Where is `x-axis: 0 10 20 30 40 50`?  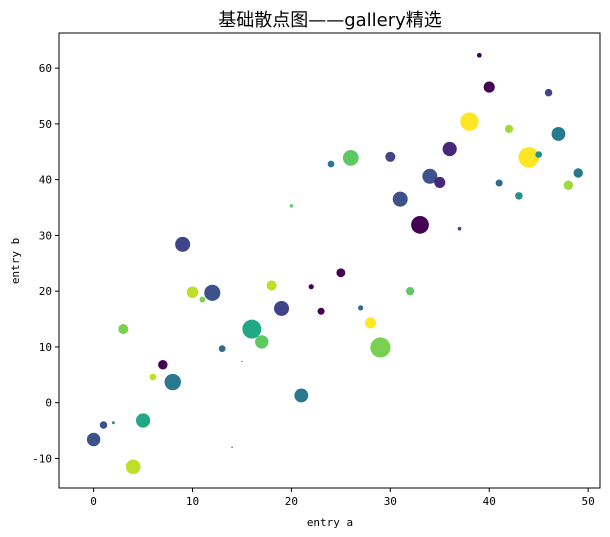 x-axis: 0 10 20 30 40 50 is located at coordinates (342, 498).